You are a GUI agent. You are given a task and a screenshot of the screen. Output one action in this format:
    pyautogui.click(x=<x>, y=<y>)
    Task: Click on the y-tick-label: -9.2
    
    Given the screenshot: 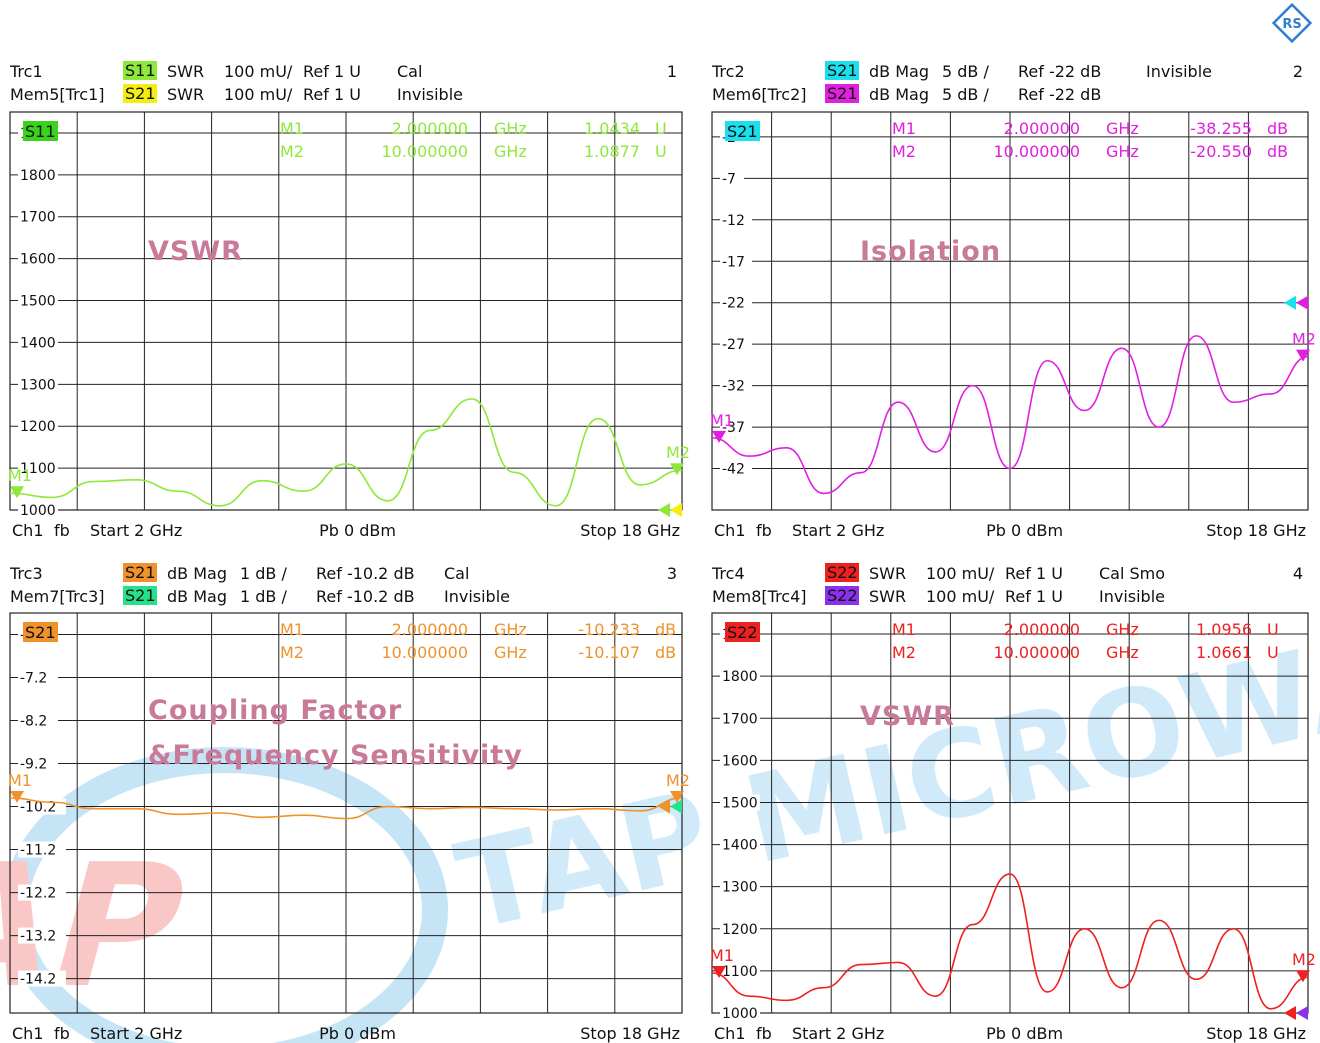 What is the action you would take?
    pyautogui.click(x=33, y=765)
    